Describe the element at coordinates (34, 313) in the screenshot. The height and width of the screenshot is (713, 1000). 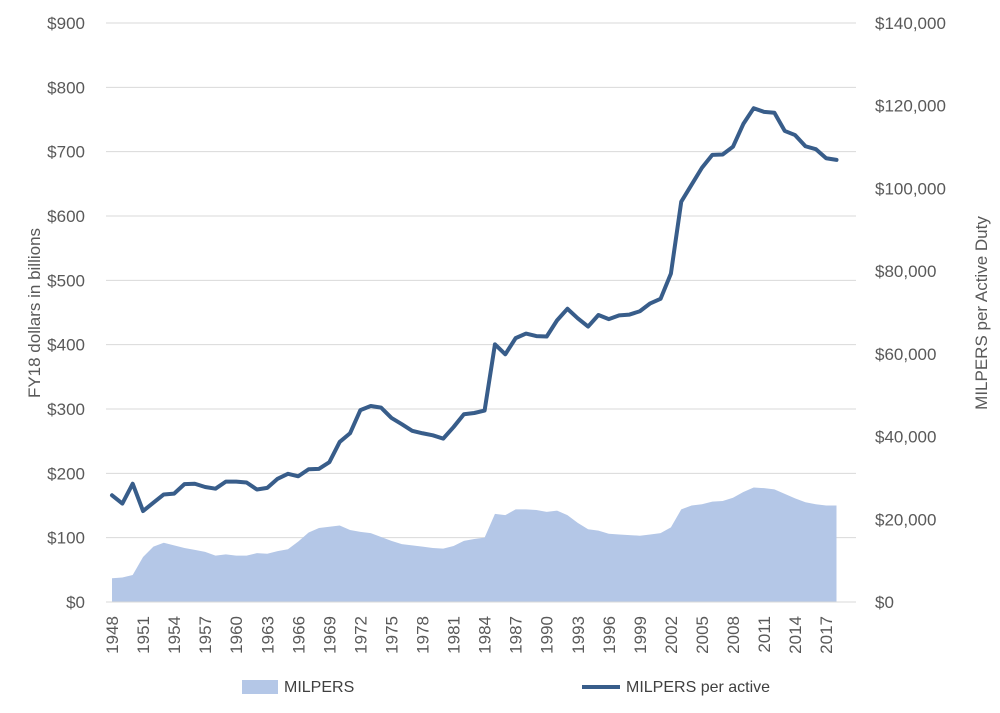
I see `left-y-axis-title: FY18 dollars in billions` at that location.